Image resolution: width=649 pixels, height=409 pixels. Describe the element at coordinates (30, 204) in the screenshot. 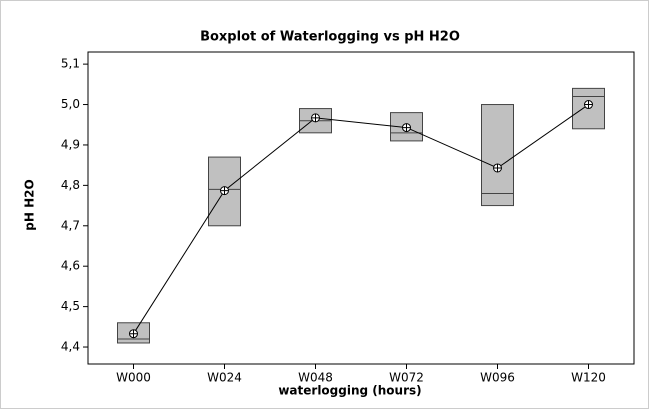

I see `y-axis-label: pH H2O` at that location.